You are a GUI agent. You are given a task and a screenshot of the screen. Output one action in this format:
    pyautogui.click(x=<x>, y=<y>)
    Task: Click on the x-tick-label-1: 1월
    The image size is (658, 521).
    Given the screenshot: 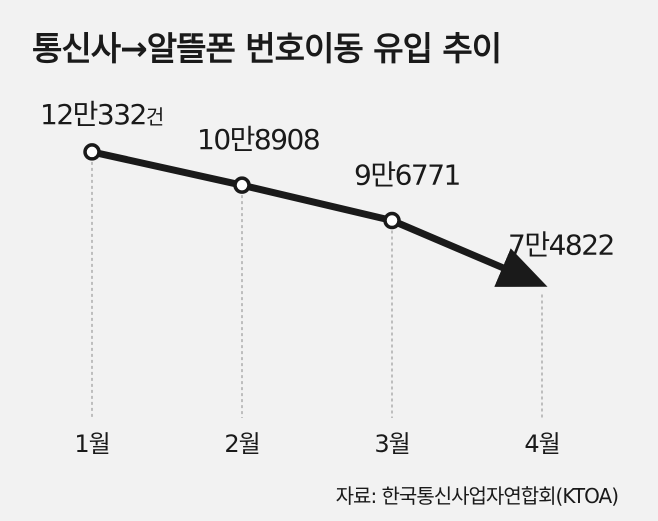 What is the action you would take?
    pyautogui.click(x=91, y=444)
    